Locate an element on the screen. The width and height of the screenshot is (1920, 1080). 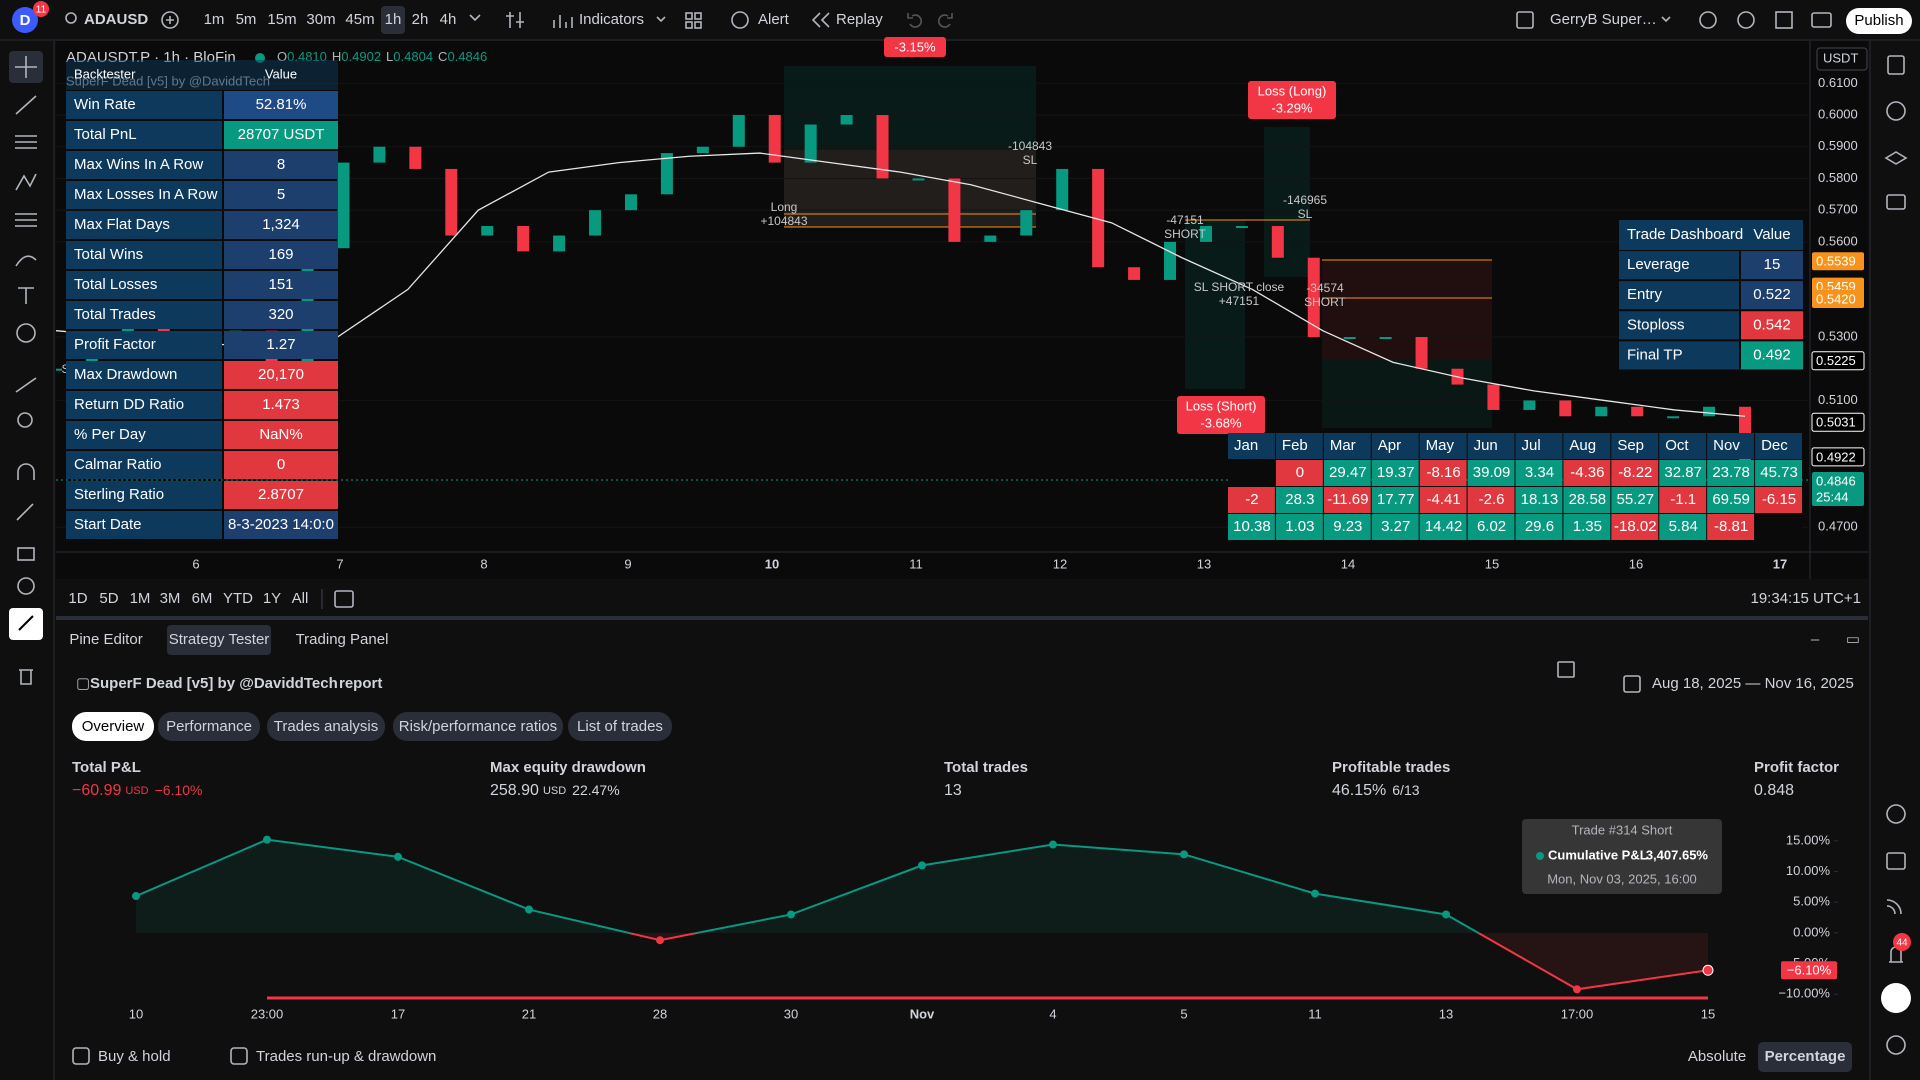
chats is located at coordinates (1896, 202).